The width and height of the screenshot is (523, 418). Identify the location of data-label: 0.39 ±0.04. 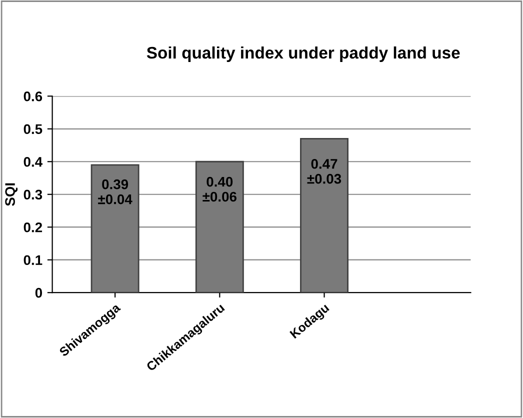
(115, 191).